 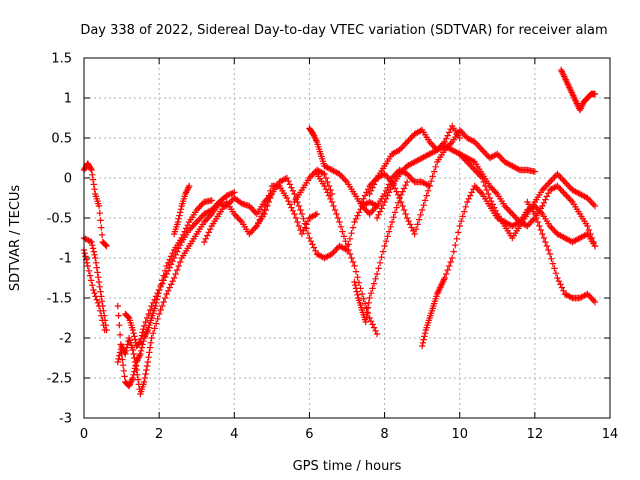 What do you see at coordinates (178, 218) in the screenshot?
I see `data-point-track-g` at bounding box center [178, 218].